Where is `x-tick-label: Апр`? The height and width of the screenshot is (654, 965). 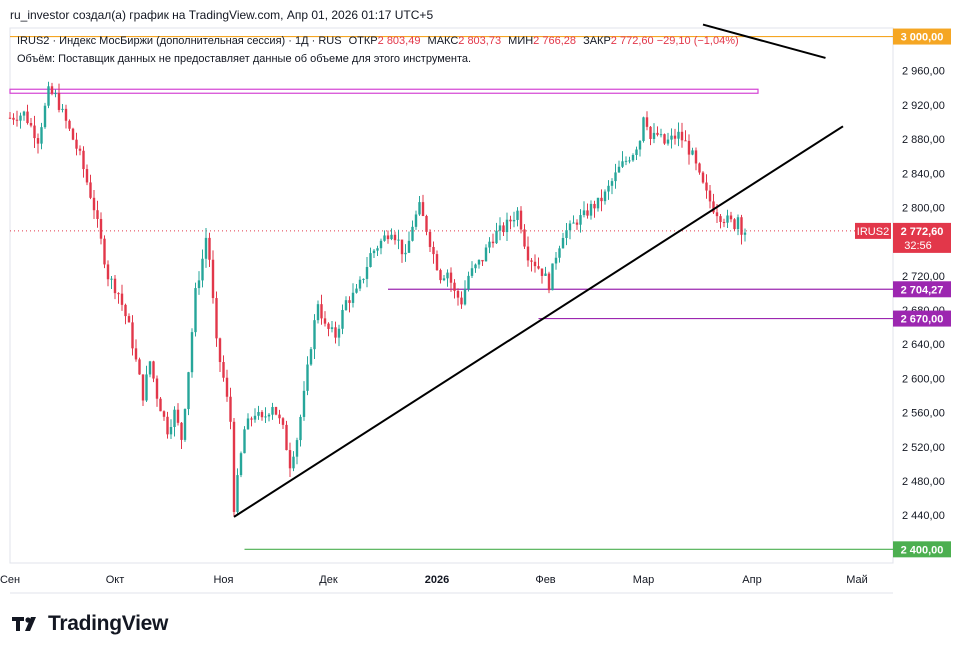 x-tick-label: Апр is located at coordinates (751, 580).